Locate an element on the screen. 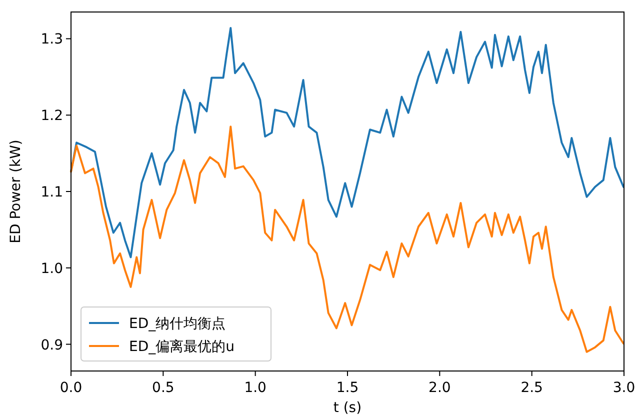 The image size is (635, 420). x-tick-label: 1.5 is located at coordinates (347, 388).